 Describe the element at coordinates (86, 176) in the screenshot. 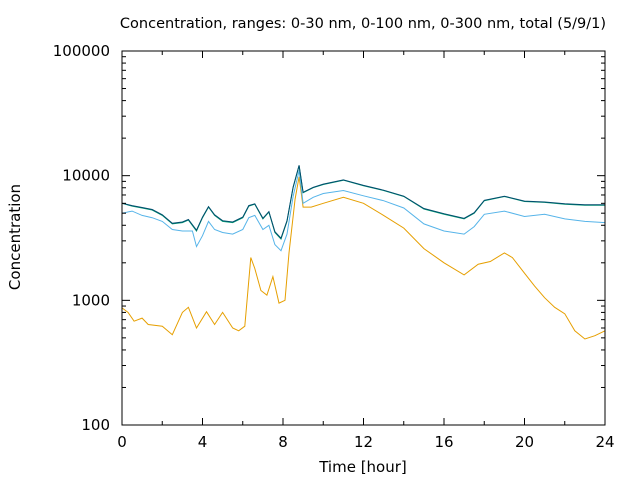

I see `y-tick-label: 10000` at that location.